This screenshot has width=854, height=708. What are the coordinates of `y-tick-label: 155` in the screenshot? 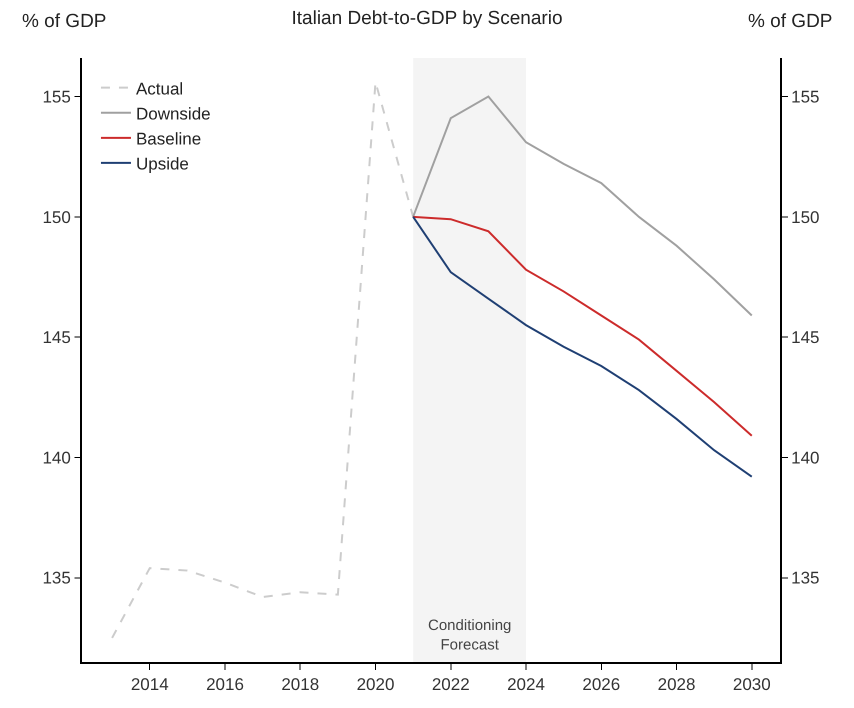 It's located at (56, 96).